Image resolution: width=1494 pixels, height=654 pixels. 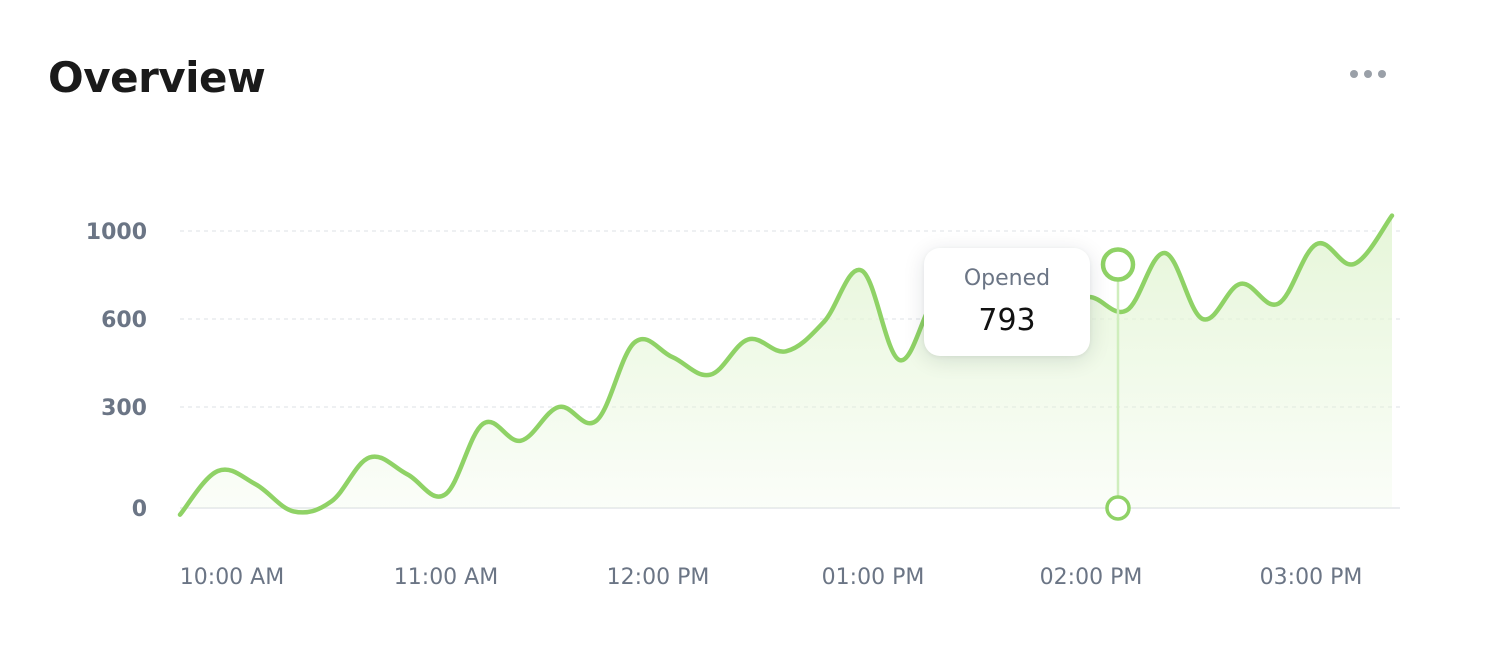 I want to click on tooltip-label: Opened, so click(x=1007, y=278).